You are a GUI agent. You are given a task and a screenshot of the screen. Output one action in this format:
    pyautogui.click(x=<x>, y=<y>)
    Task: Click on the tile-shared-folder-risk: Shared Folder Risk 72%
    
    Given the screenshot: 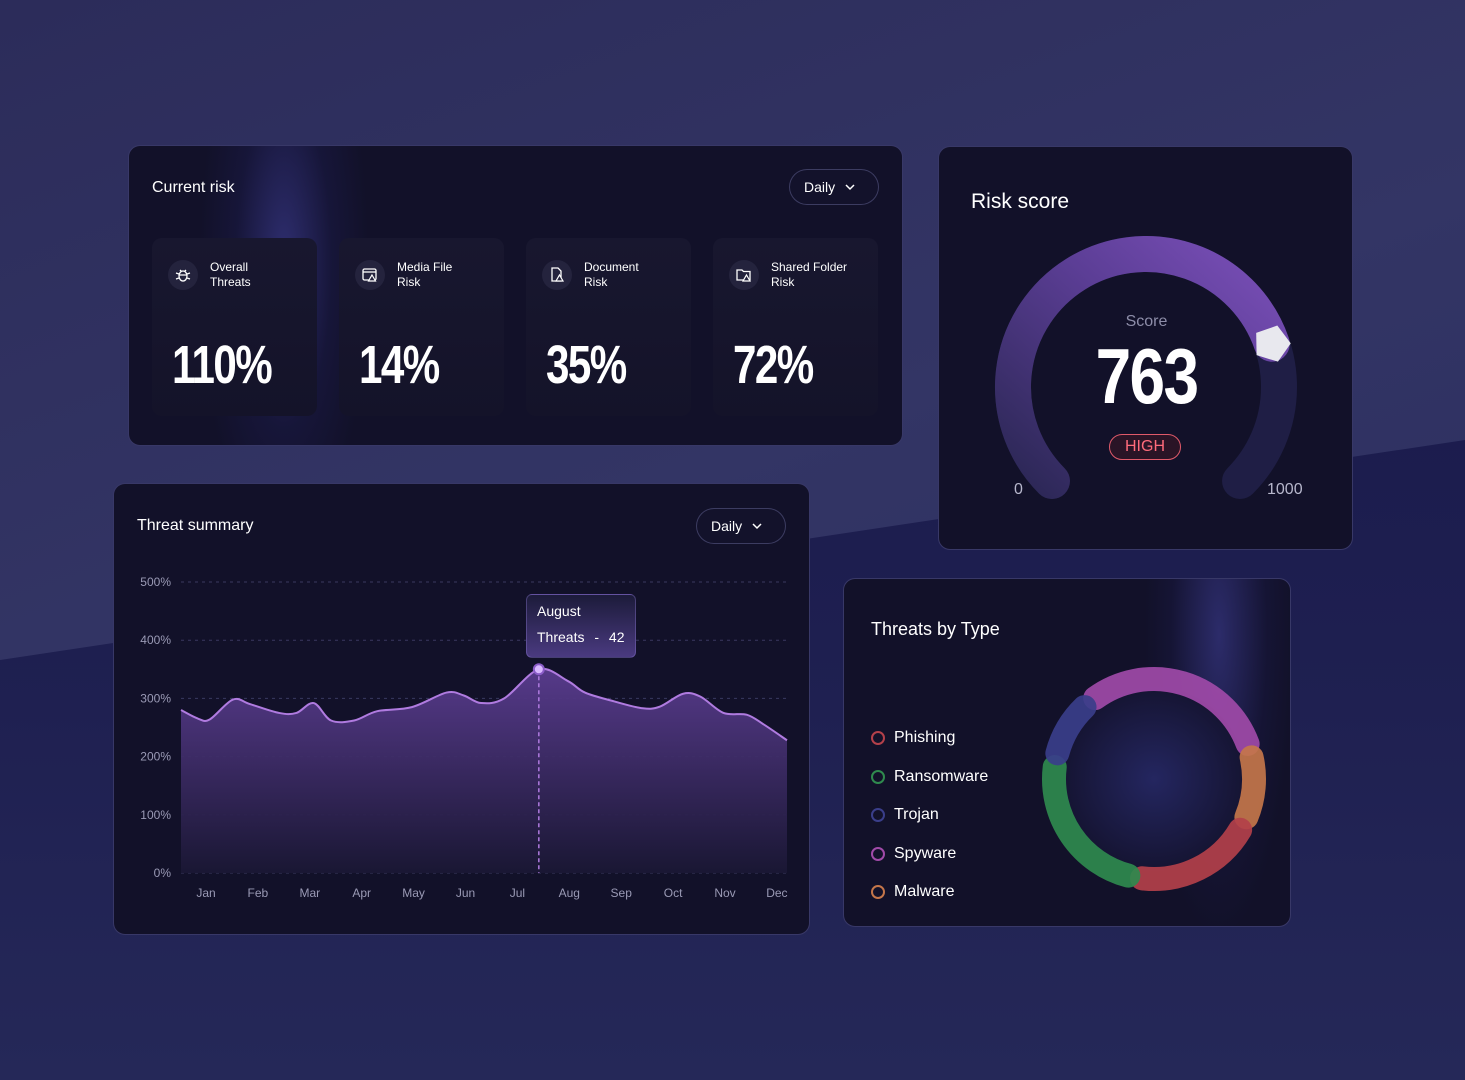 What is the action you would take?
    pyautogui.click(x=795, y=327)
    